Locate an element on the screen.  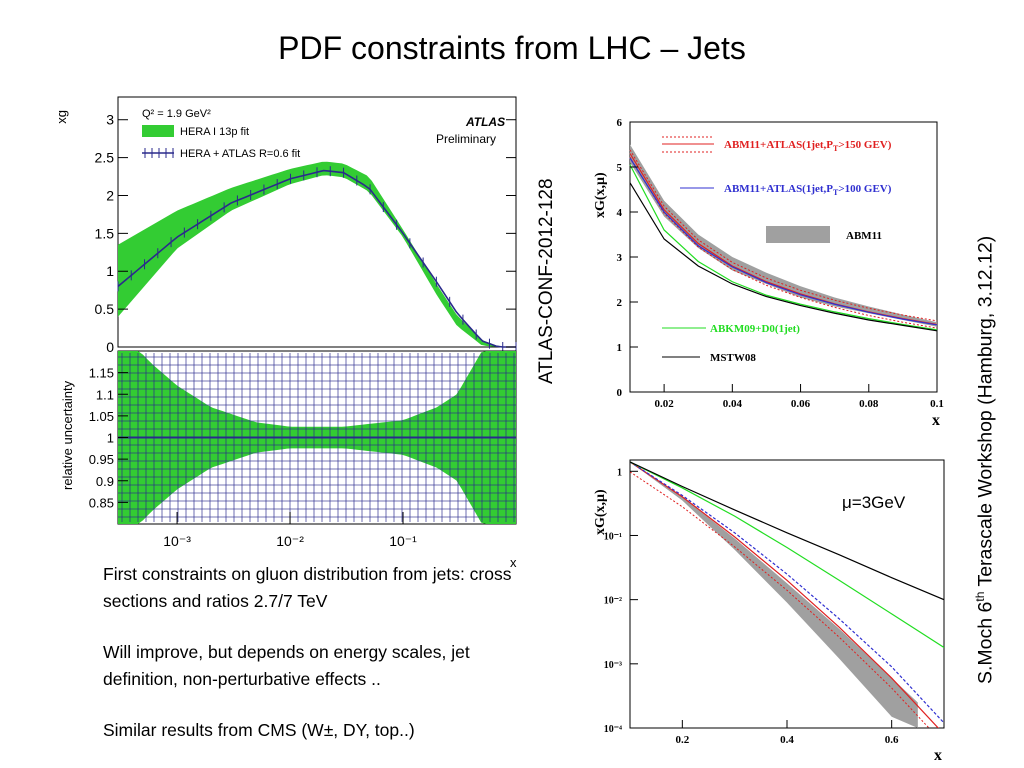
atlas-logo-text: ATLAS is located at coordinates (485, 122).